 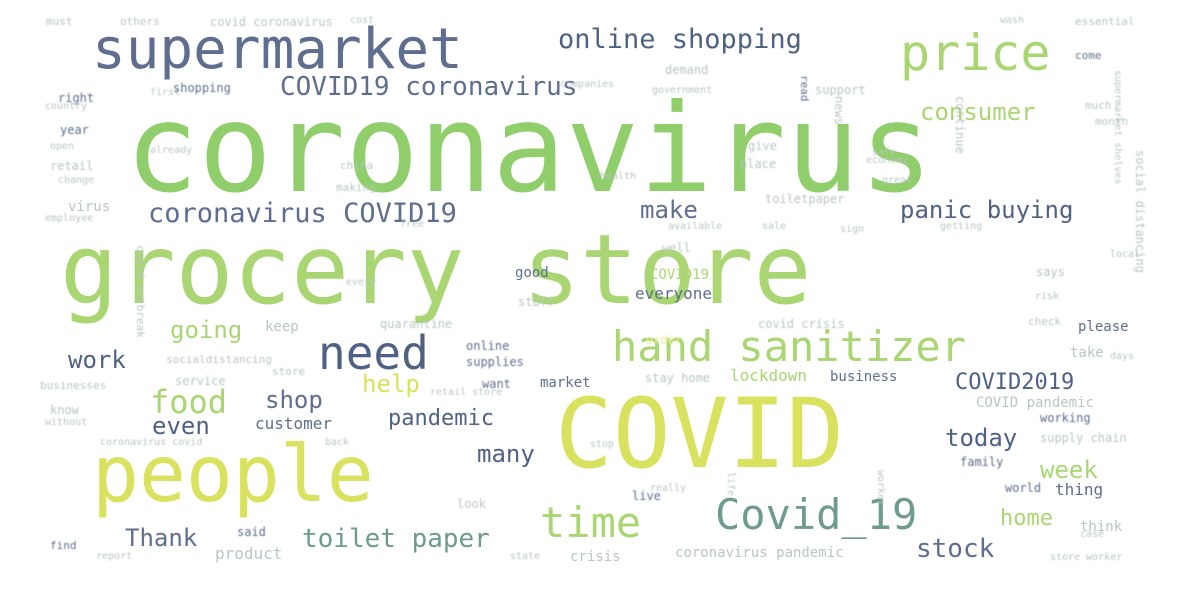 What do you see at coordinates (1050, 272) in the screenshot?
I see `cloud-word: says` at bounding box center [1050, 272].